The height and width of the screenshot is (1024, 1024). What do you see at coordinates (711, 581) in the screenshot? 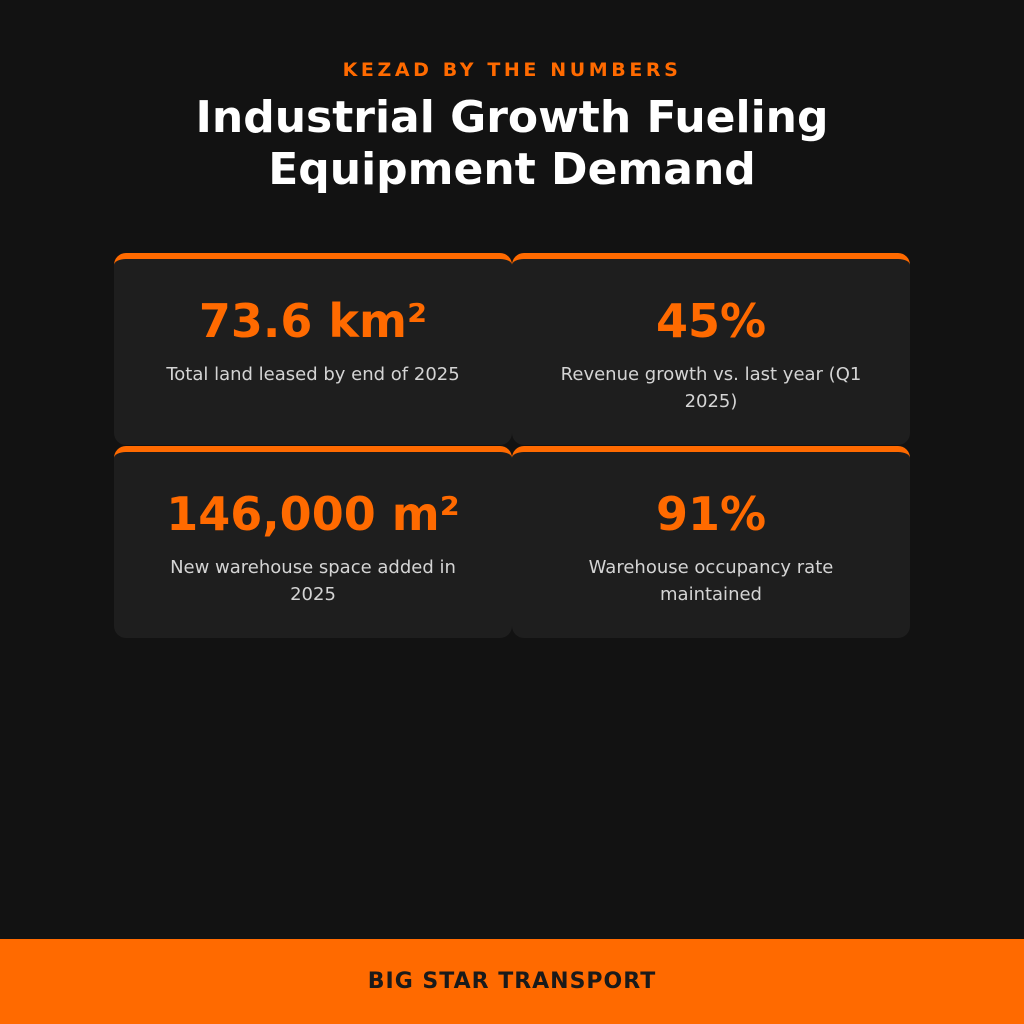
I see `stat-label: Warehouse occupancy rate maintained` at bounding box center [711, 581].